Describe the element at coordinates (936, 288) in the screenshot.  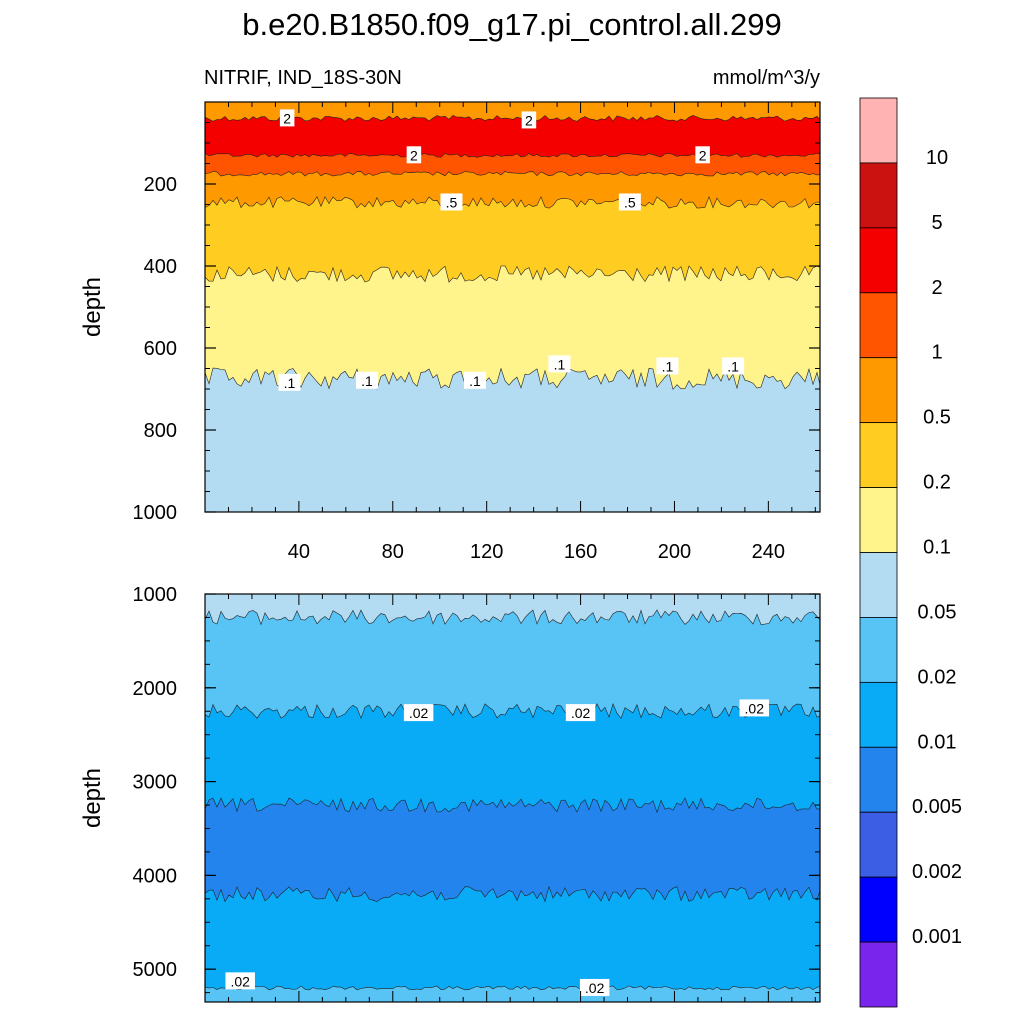
I see `colorbar-label: 2` at that location.